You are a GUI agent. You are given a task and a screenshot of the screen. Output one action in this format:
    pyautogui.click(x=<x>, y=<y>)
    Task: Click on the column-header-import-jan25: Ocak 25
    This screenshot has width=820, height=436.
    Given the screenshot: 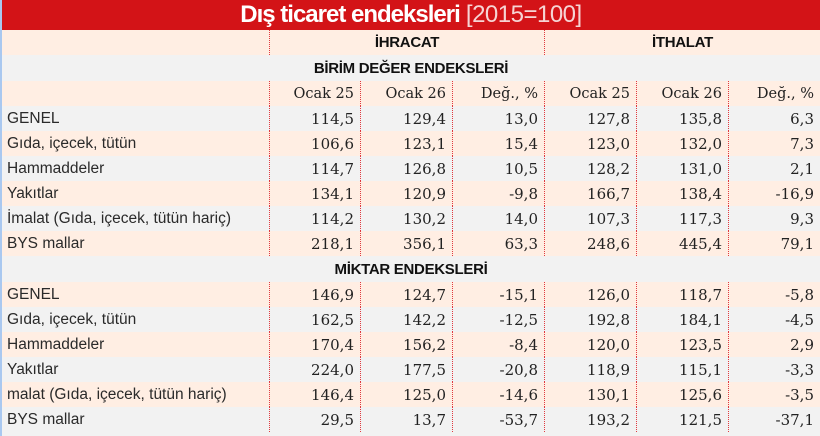 What is the action you would take?
    pyautogui.click(x=591, y=93)
    